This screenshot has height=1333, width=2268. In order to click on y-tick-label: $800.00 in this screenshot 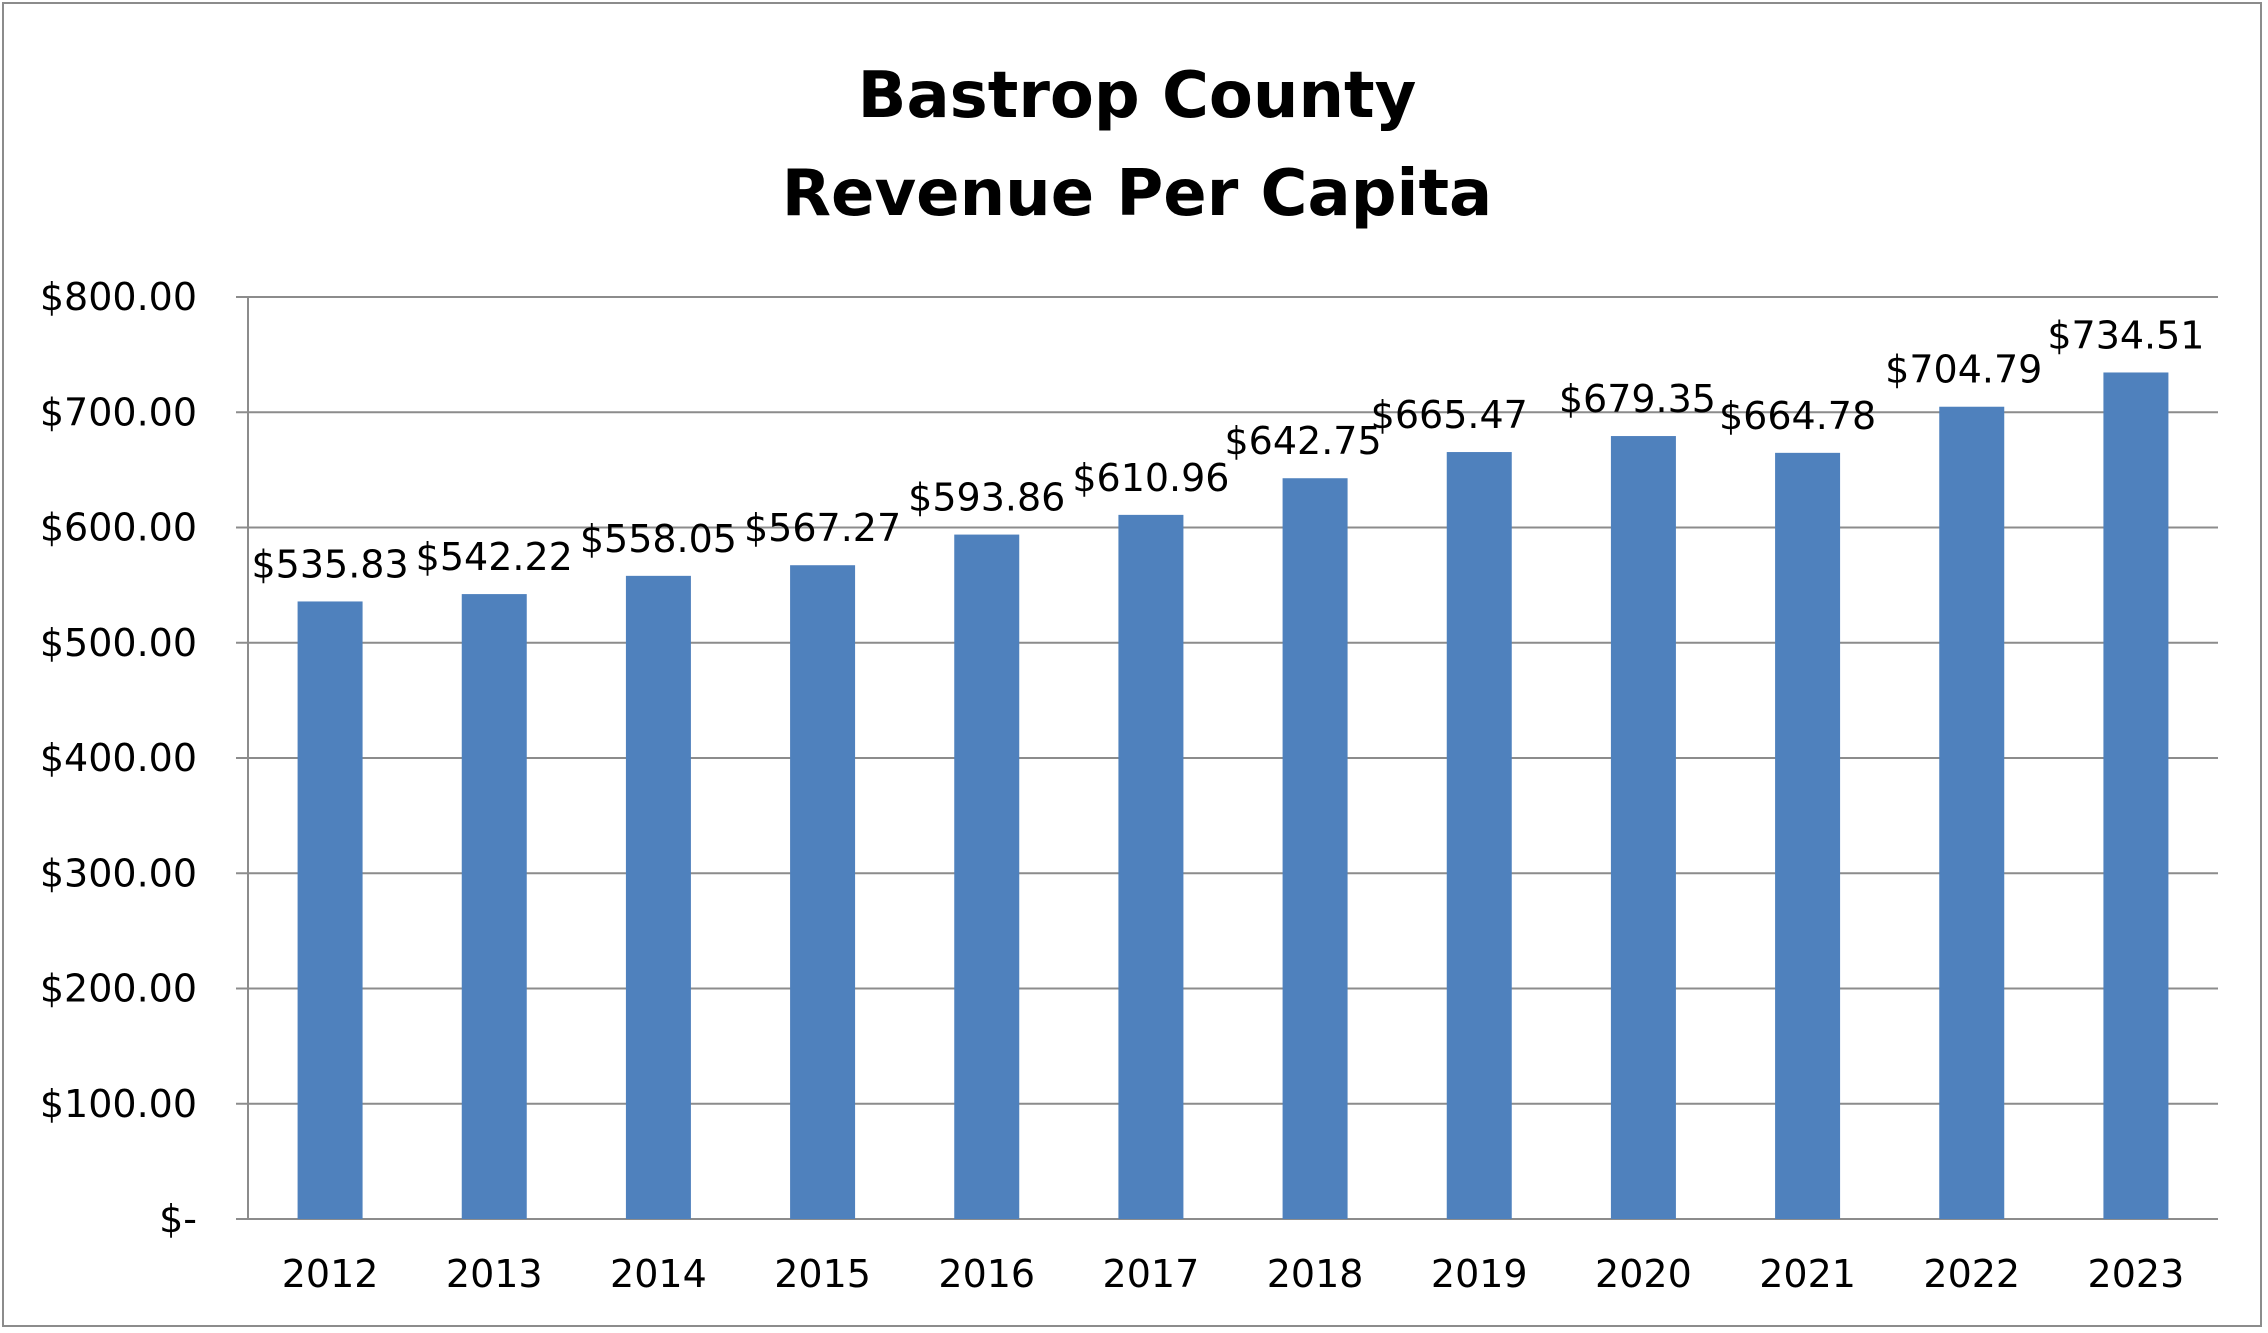, I will do `click(118, 297)`.